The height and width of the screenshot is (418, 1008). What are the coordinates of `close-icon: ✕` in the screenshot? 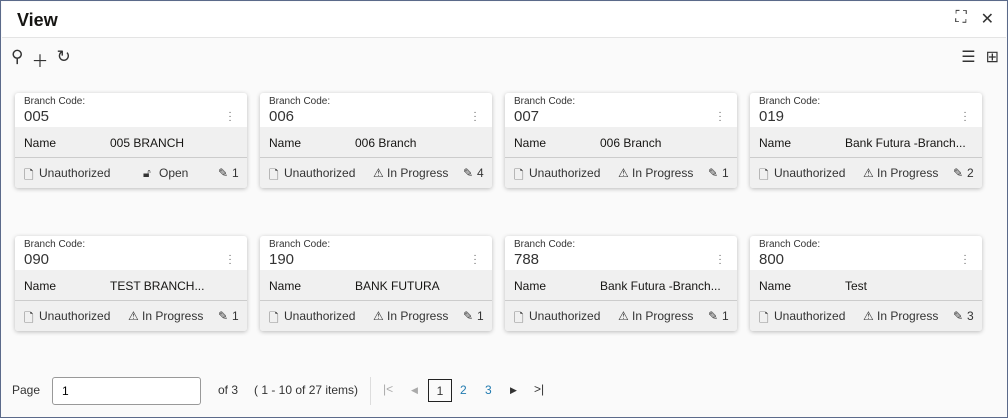 It's located at (987, 19).